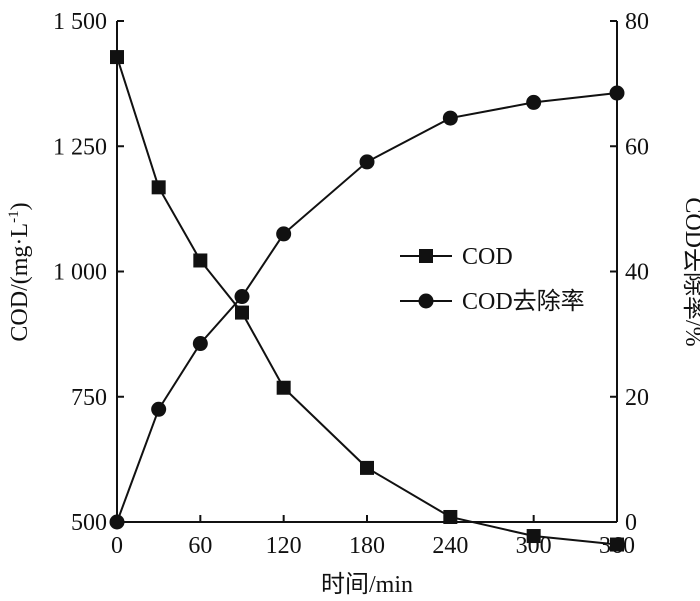 This screenshot has width=700, height=601. I want to click on x-tick-label: 60, so click(200, 546).